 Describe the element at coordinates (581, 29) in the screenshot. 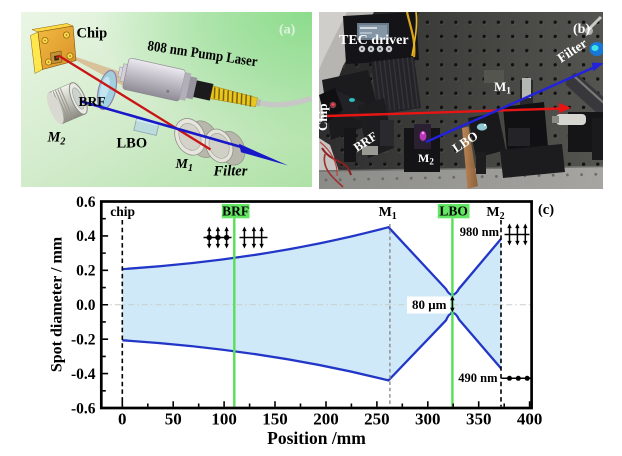

I see `svg-text: (b)` at that location.